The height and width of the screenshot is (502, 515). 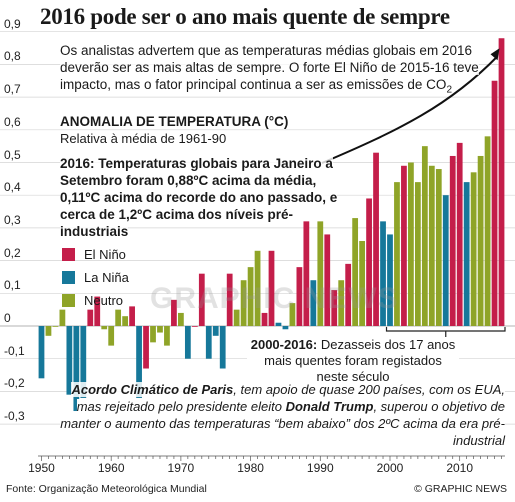 I want to click on bar-2015, so click(x=494, y=203).